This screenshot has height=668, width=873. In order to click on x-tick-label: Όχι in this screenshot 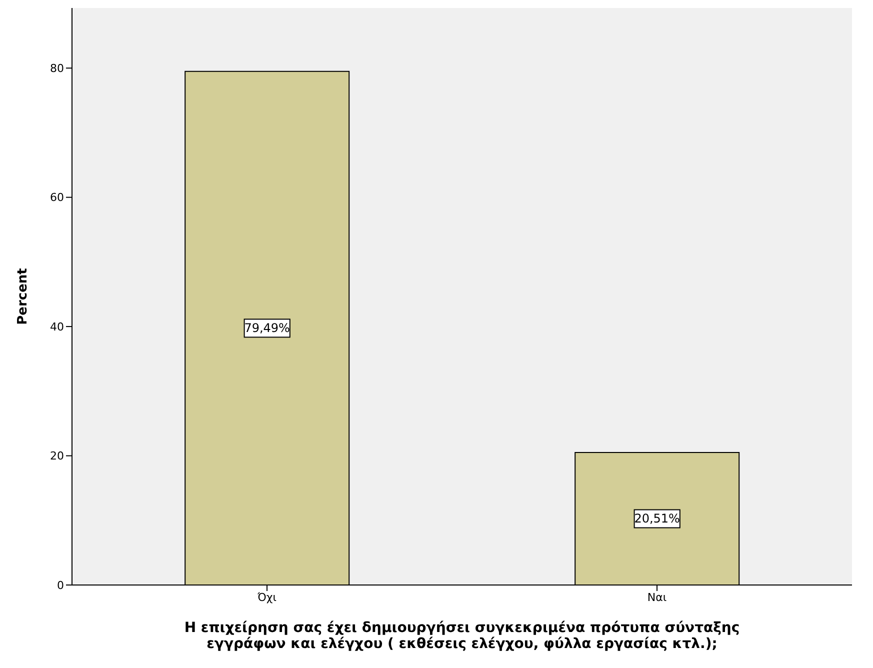, I will do `click(266, 597)`.